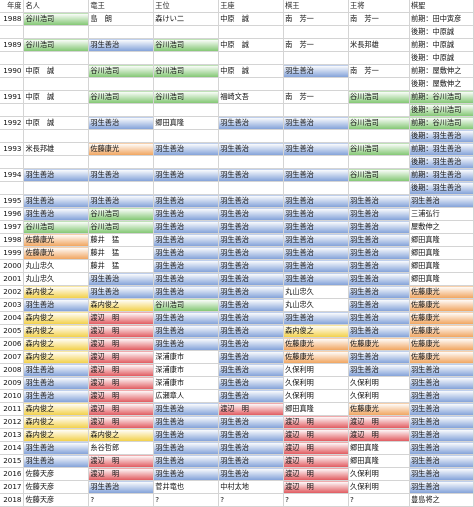  What do you see at coordinates (441, 97) in the screenshot?
I see `table-cell: 前期：谷川浩司` at bounding box center [441, 97].